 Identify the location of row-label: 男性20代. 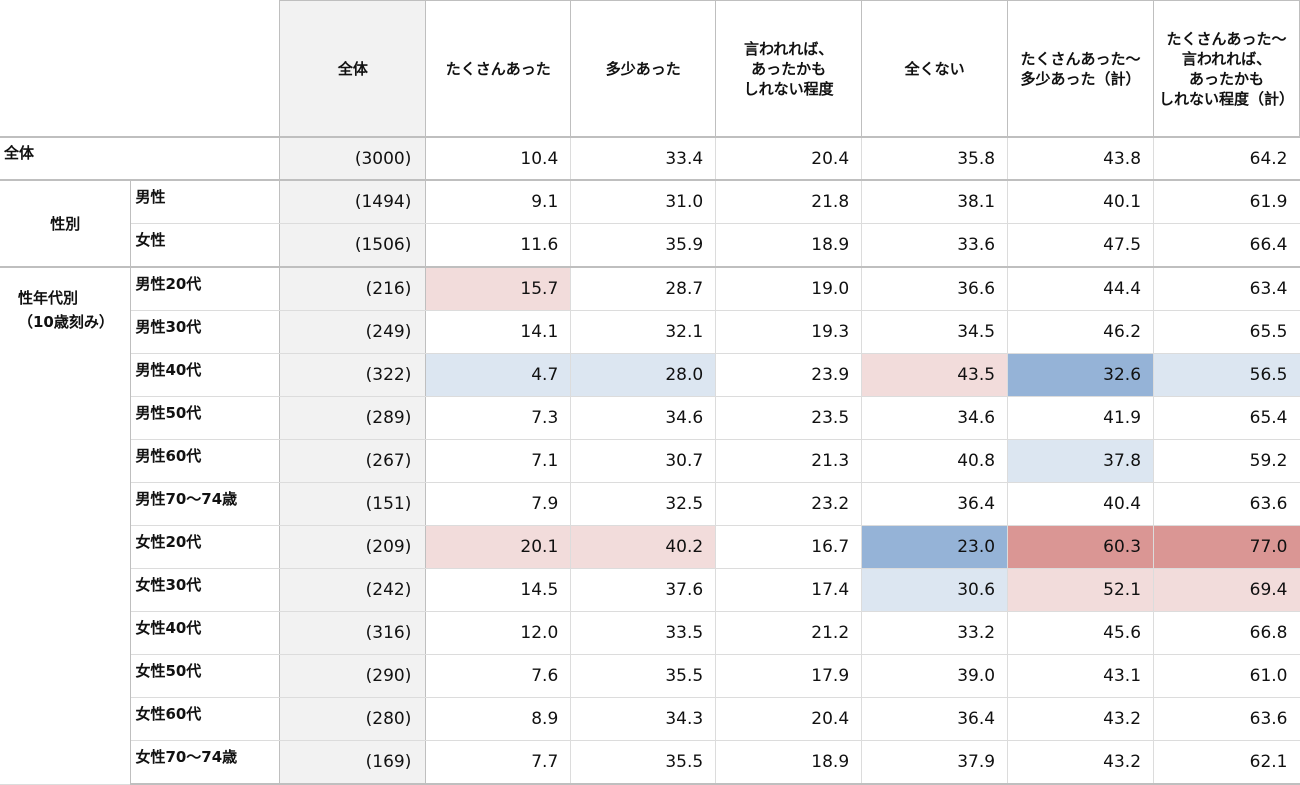
(205, 288).